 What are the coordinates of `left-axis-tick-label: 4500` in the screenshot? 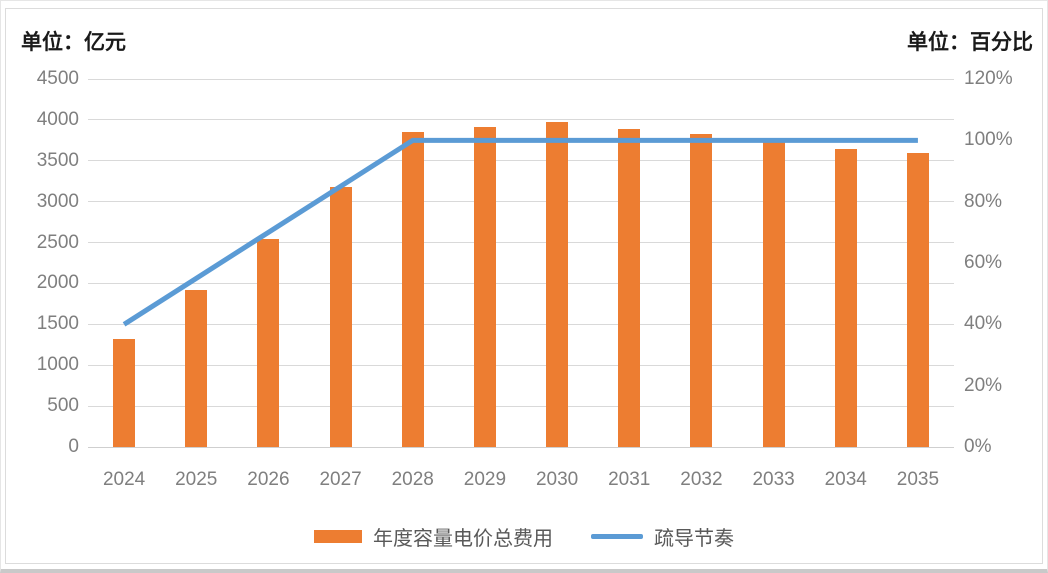 It's located at (57, 78).